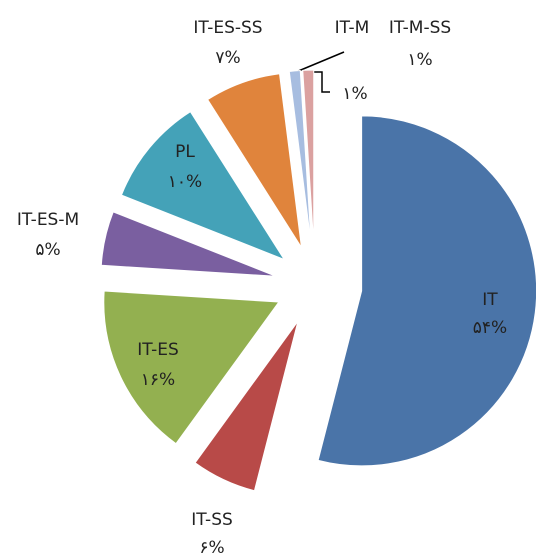 The width and height of the screenshot is (536, 557). I want to click on slice-label: PL, so click(185, 152).